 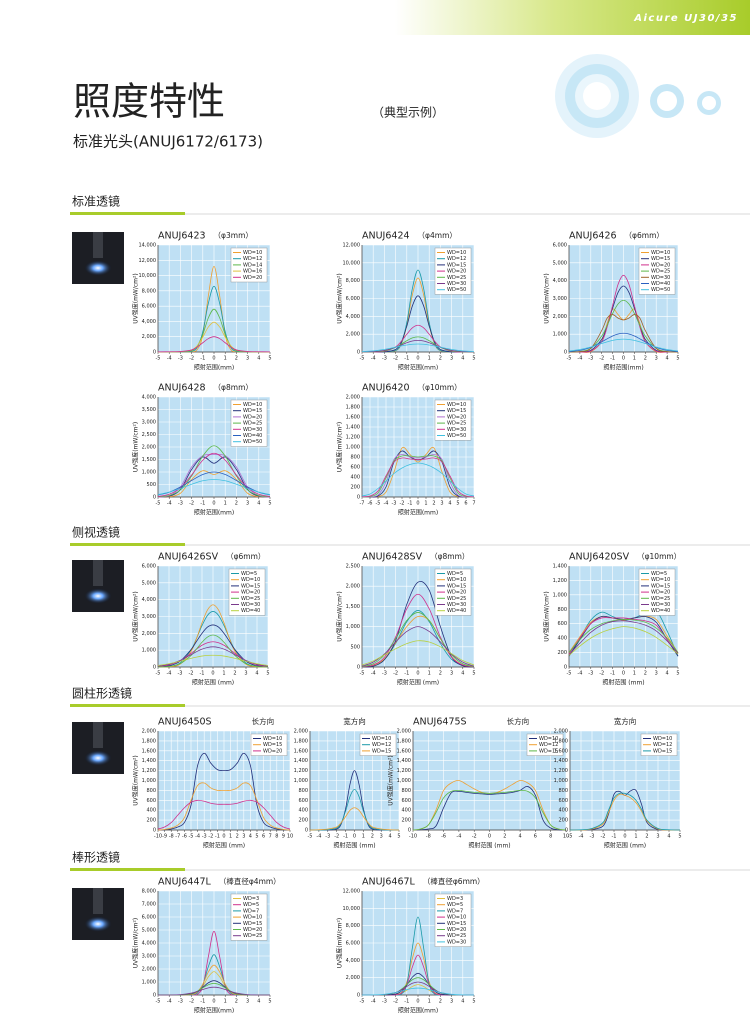 What do you see at coordinates (599, 557) in the screenshot?
I see `chart-title: ANUJ6420SV` at bounding box center [599, 557].